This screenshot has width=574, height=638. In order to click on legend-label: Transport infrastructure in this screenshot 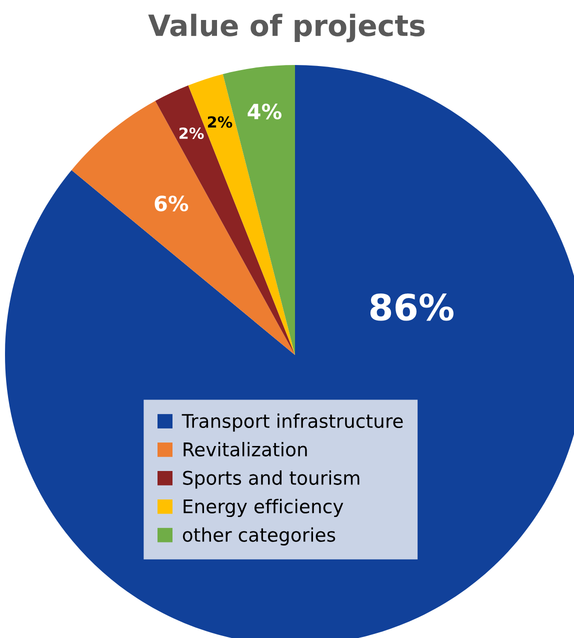, I will do `click(292, 423)`.